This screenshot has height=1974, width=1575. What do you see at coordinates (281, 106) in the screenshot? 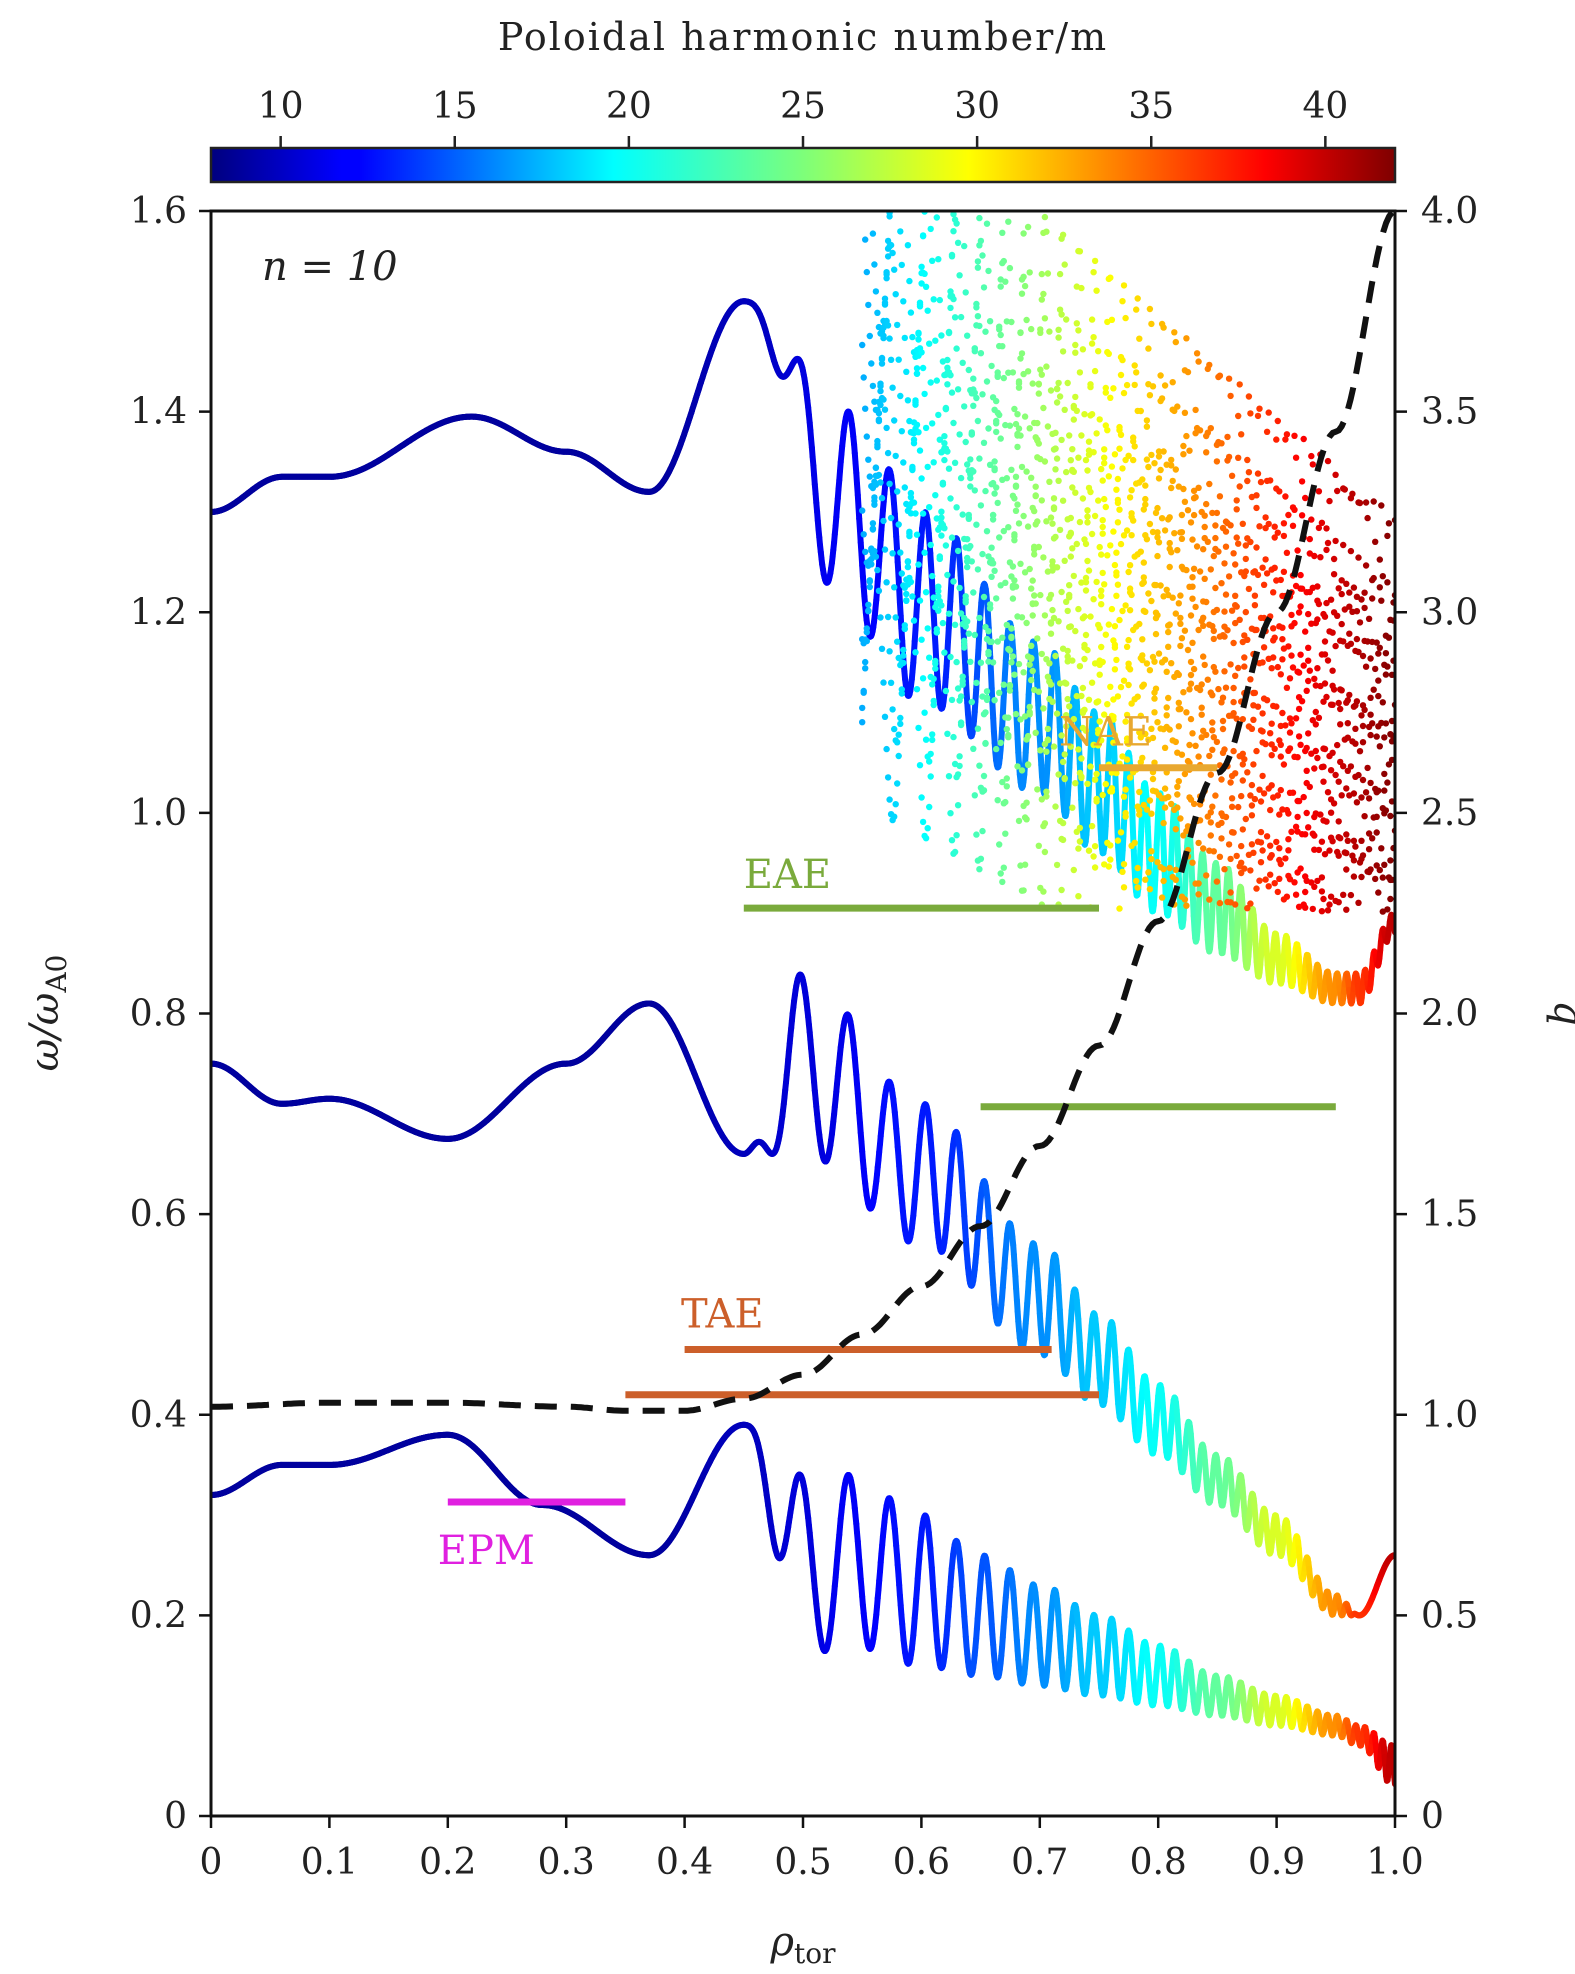
I see `colorbar-tick-label: 10` at bounding box center [281, 106].